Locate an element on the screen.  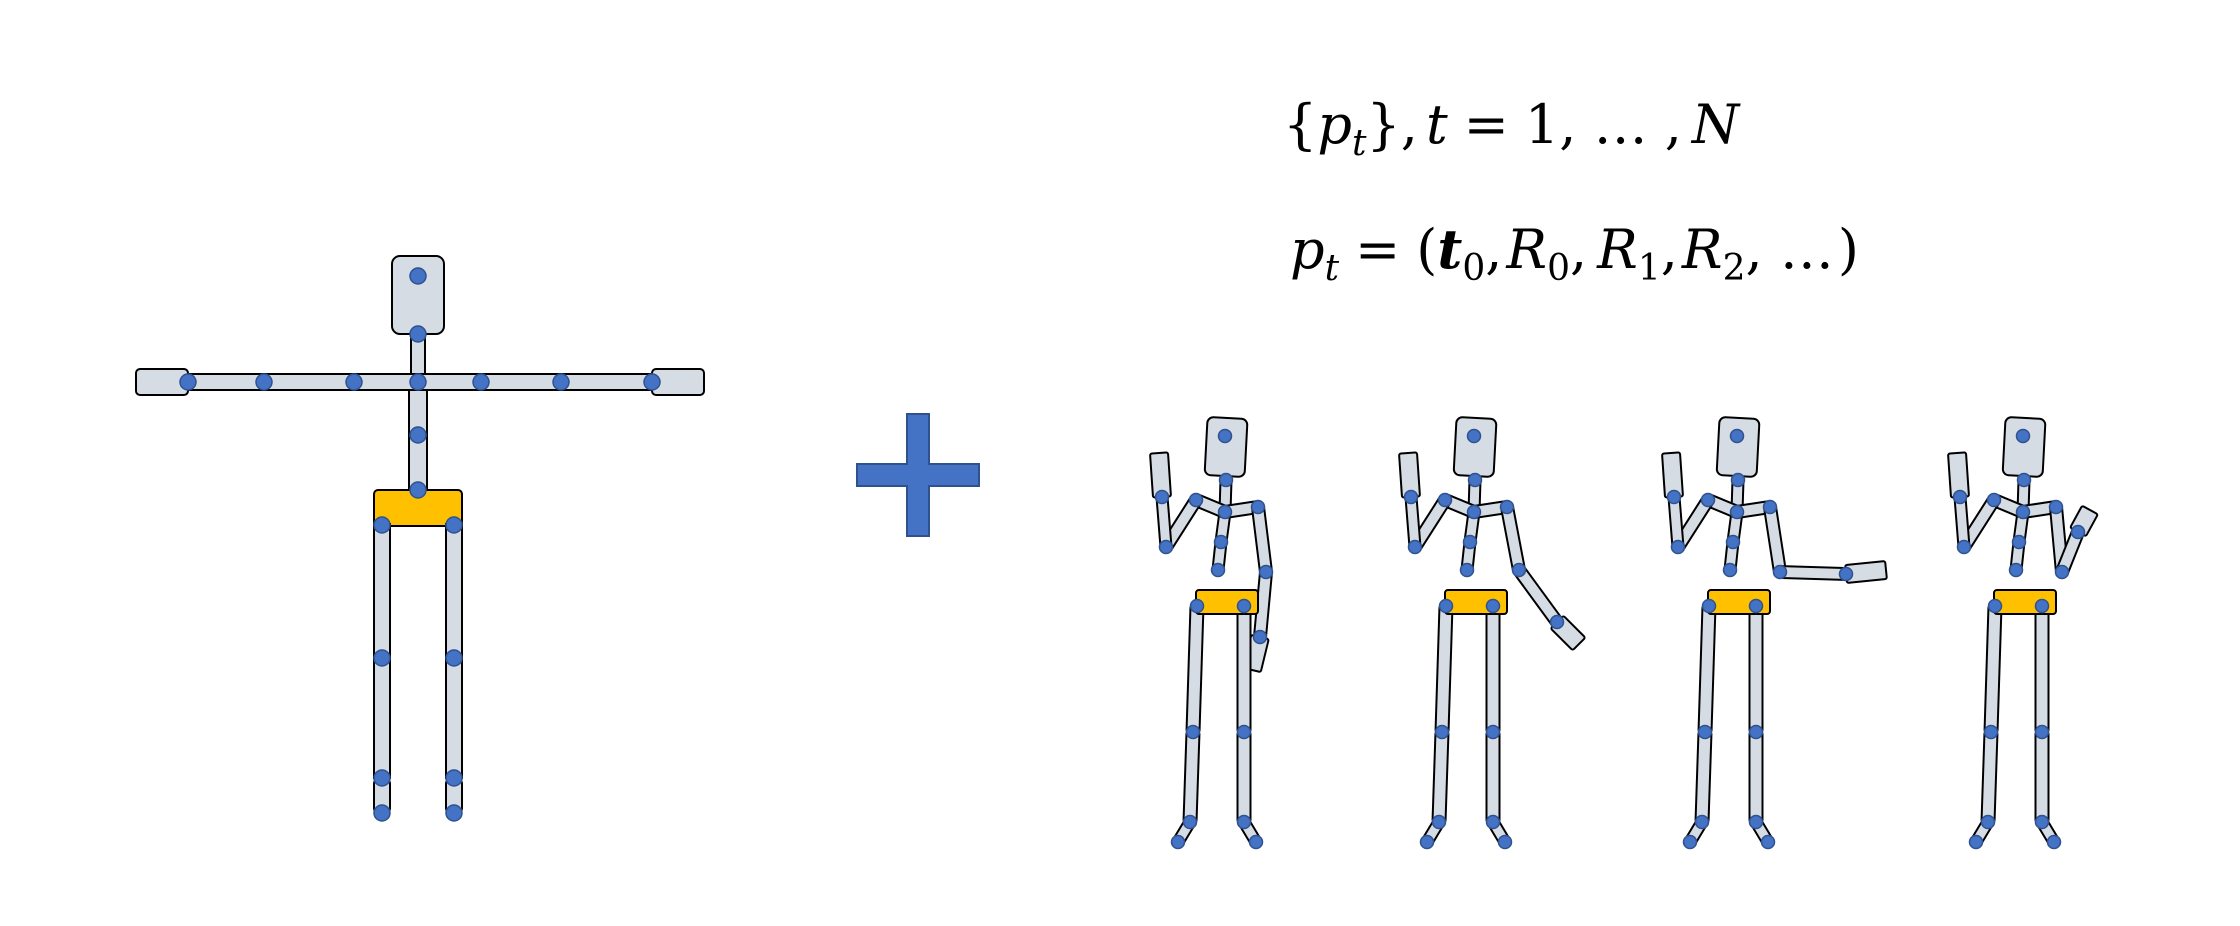
left-elbow-joint is located at coordinates (264, 382).